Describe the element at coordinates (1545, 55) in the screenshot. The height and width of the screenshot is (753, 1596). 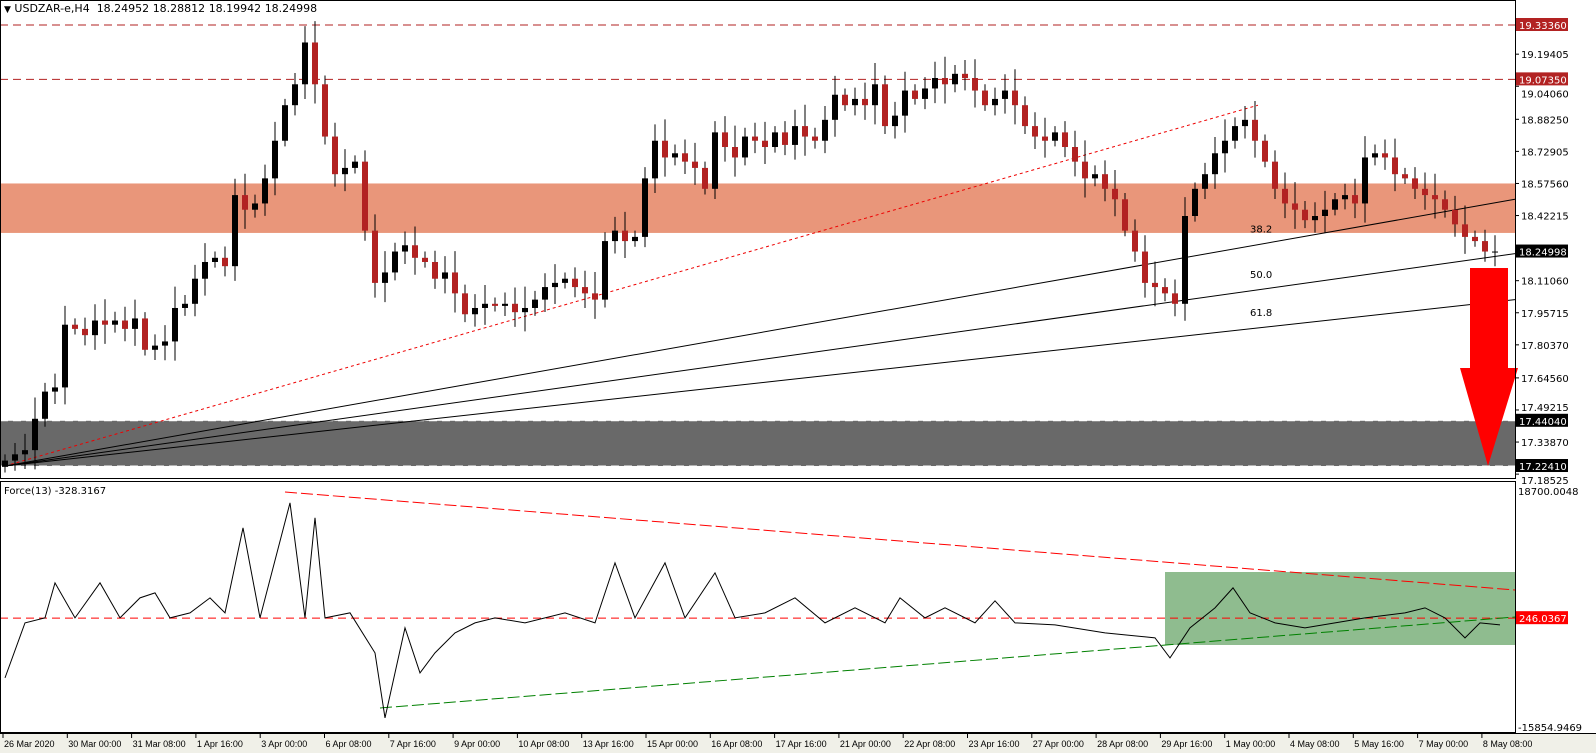
I see `price-tick-label: 19.19405` at that location.